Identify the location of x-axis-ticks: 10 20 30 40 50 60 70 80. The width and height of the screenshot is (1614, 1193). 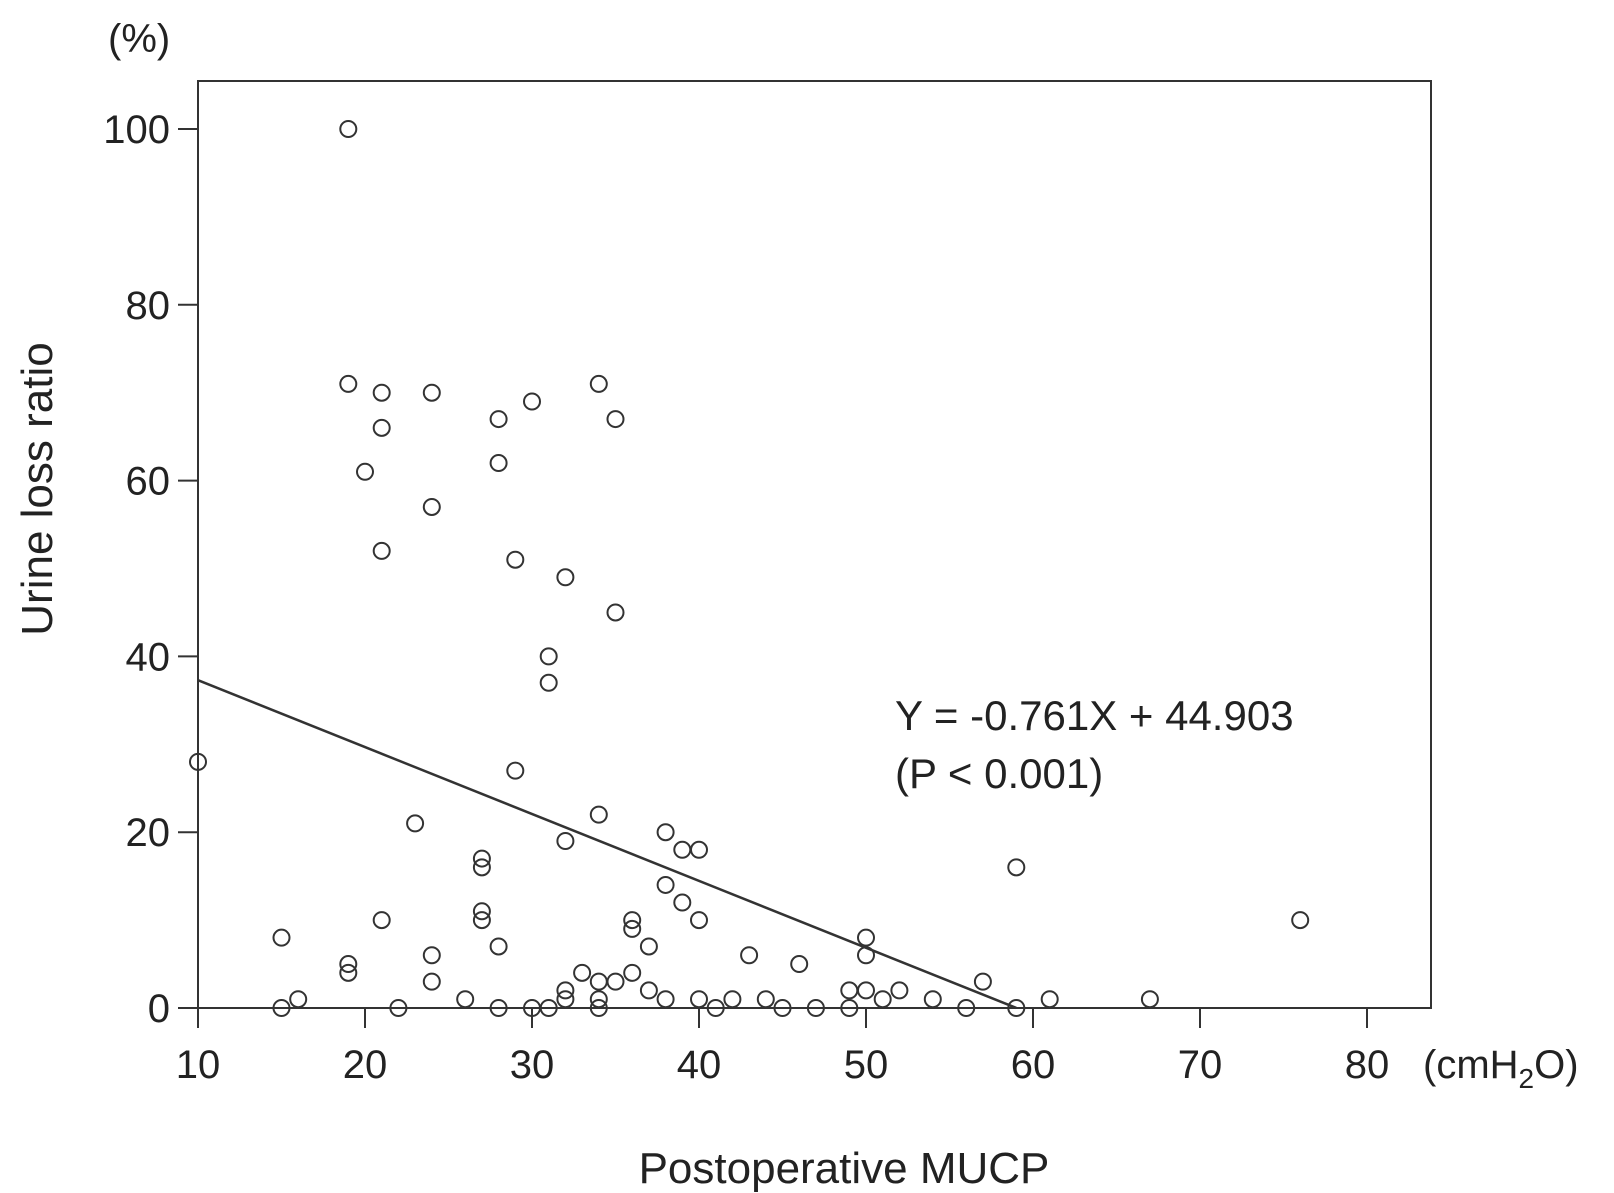
(783, 1047).